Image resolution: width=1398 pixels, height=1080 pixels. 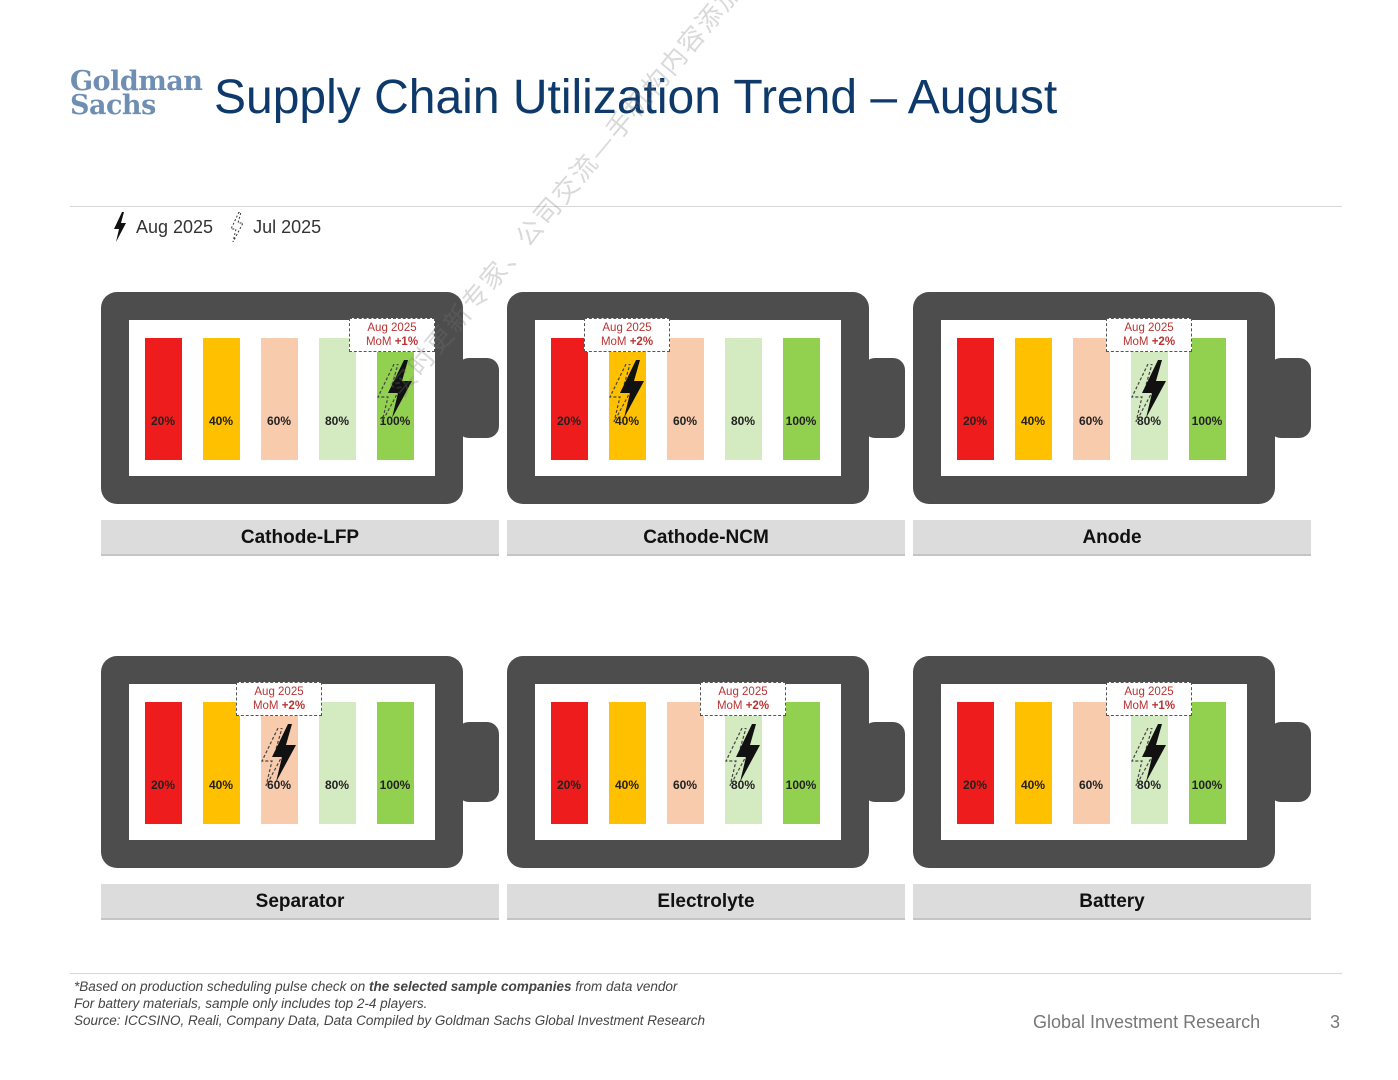 I want to click on footer-divider, so click(x=706, y=973).